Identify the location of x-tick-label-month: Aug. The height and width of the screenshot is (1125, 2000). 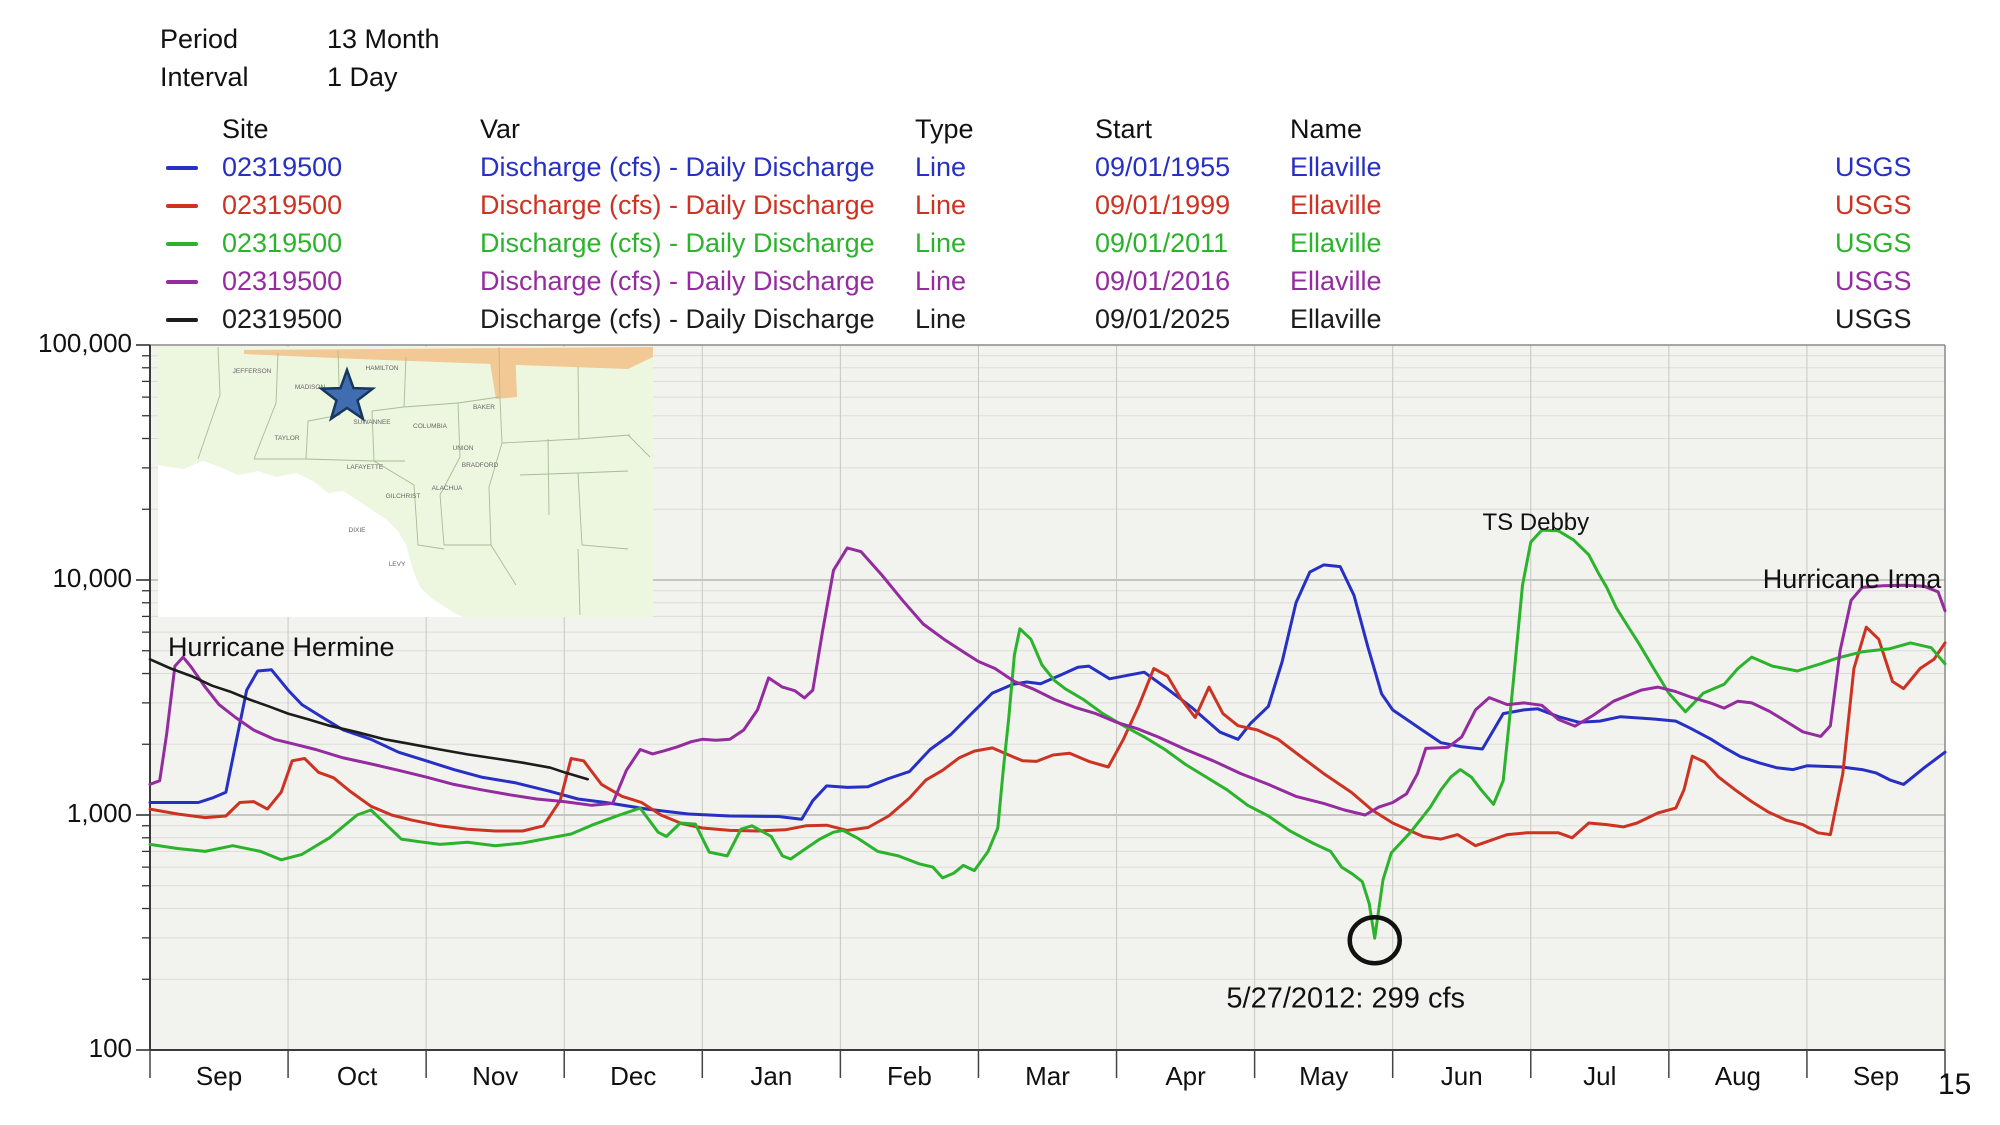
(1738, 1076).